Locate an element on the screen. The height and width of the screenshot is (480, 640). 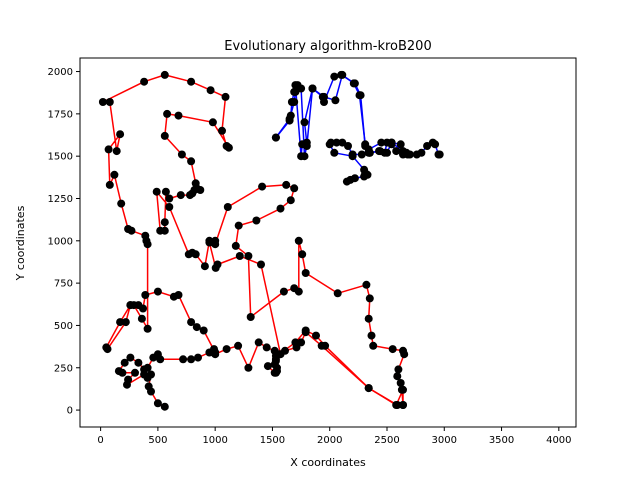
y-axis: 0 250 500 750 1000 1250 1500 1750 2000 is located at coordinates (64, 242).